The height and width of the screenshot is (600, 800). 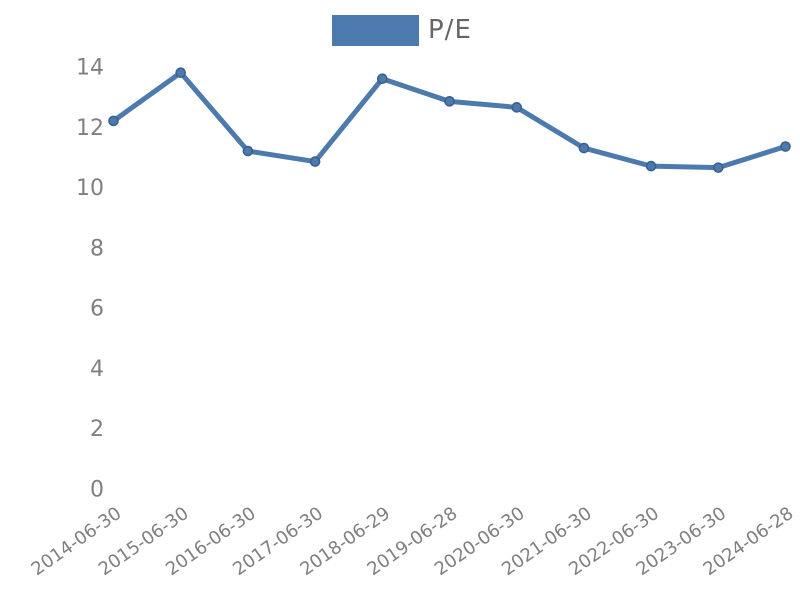 What do you see at coordinates (97, 490) in the screenshot?
I see `y-tick-label: 0` at bounding box center [97, 490].